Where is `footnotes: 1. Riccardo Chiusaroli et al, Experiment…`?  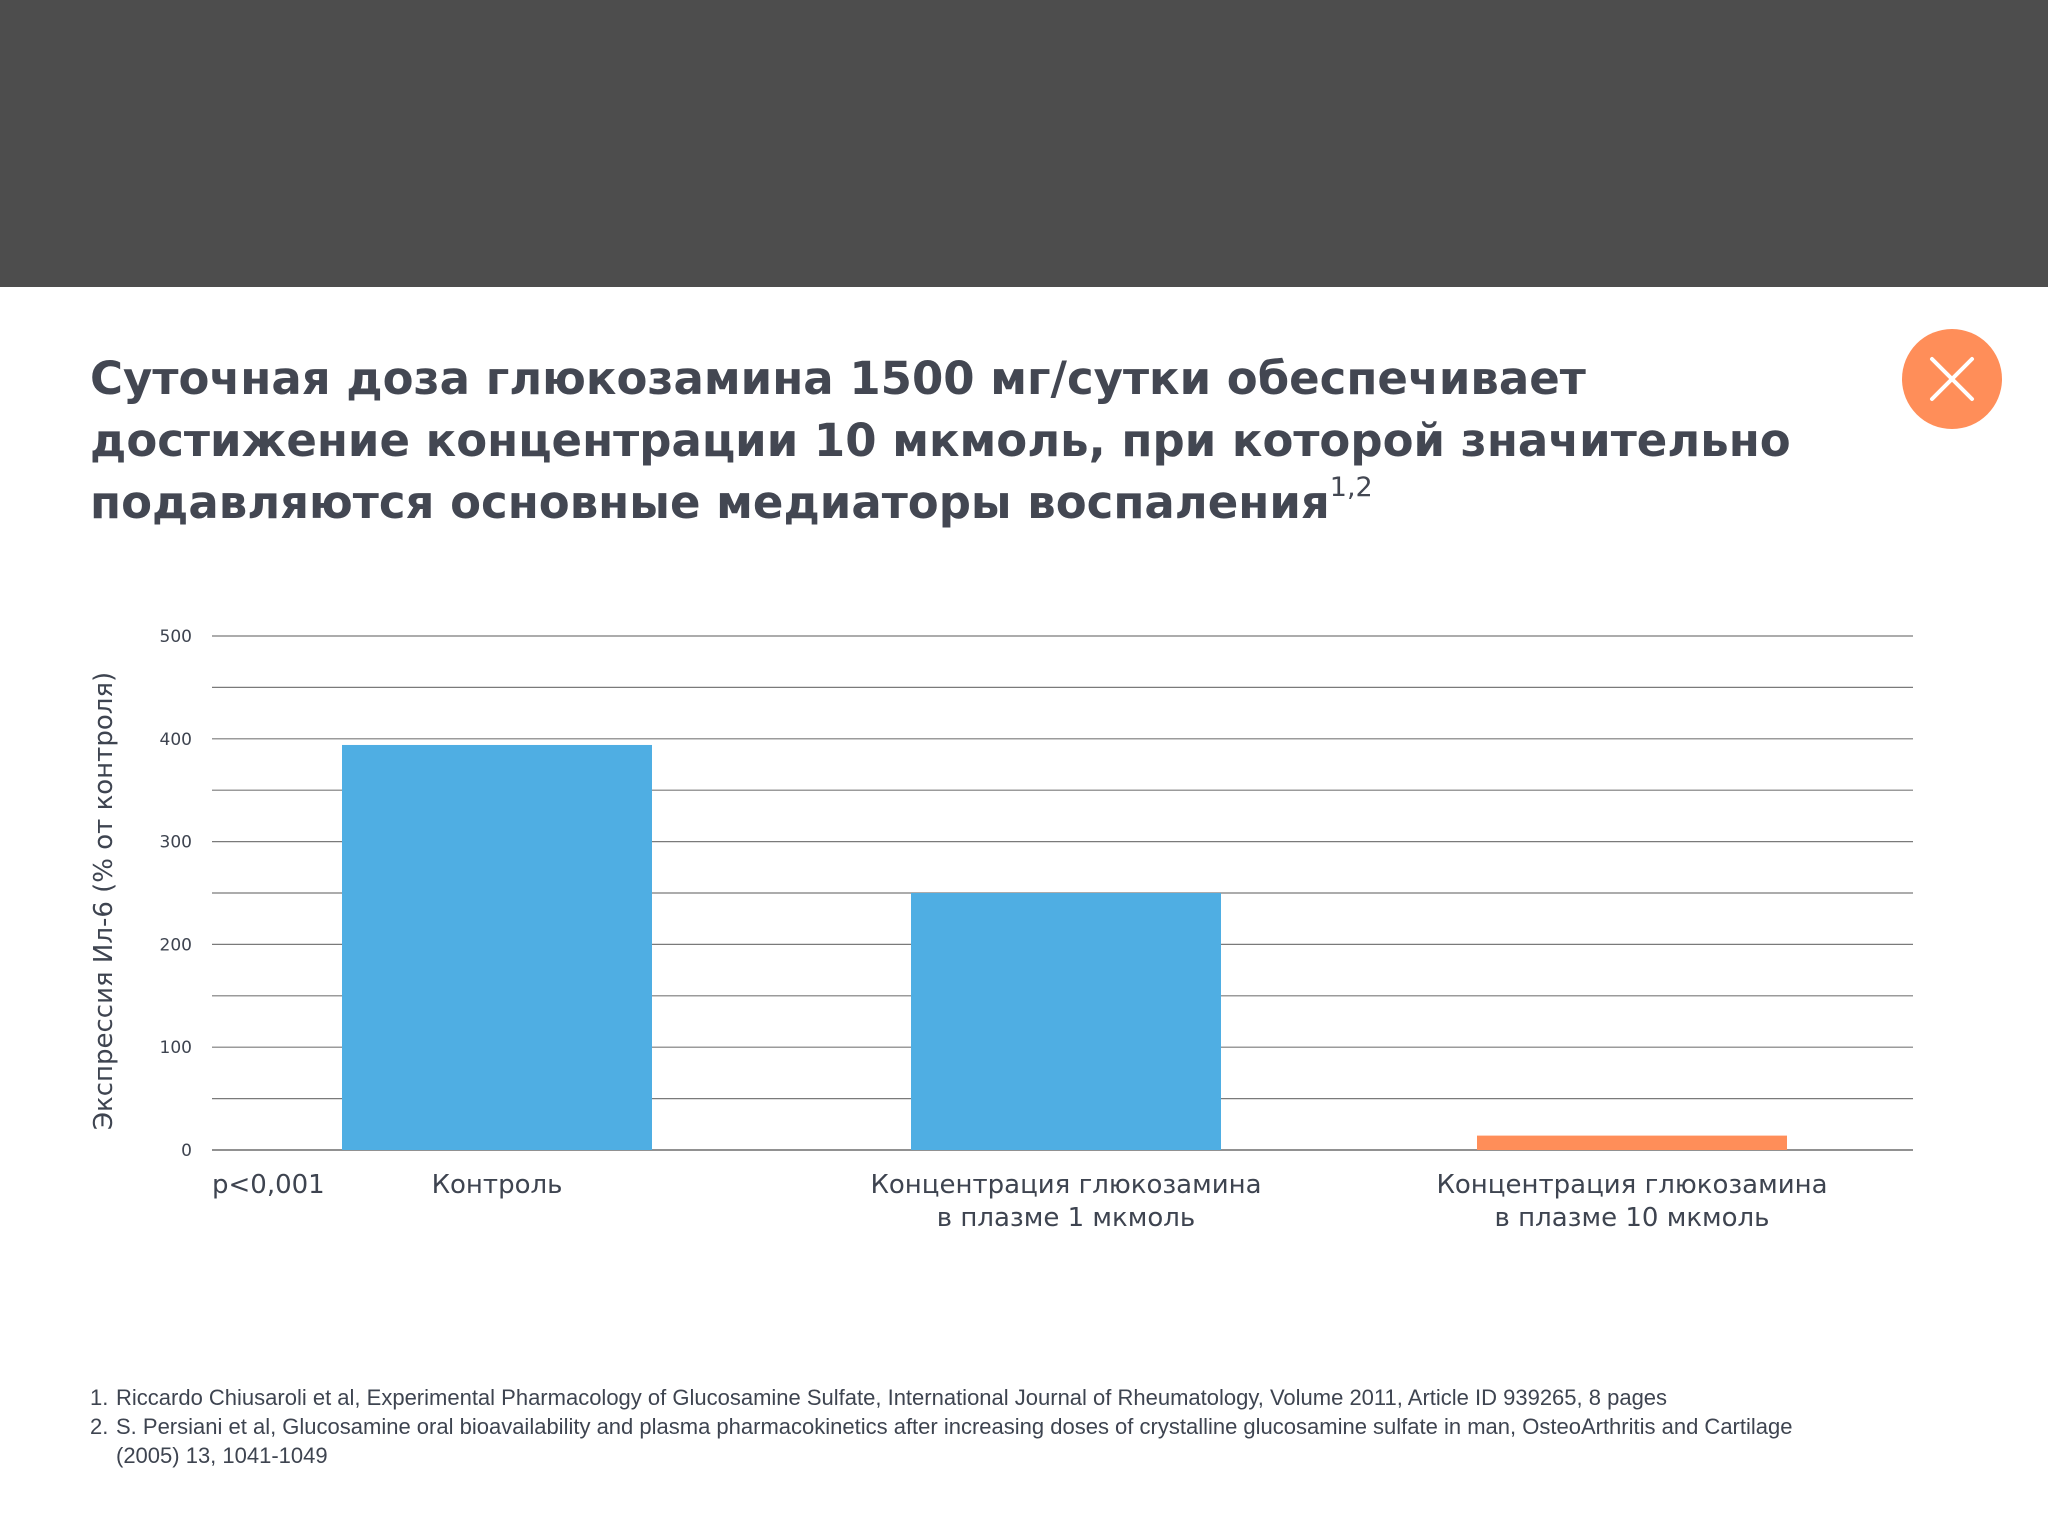 footnotes: 1. Riccardo Chiusaroli et al, Experiment… is located at coordinates (1040, 1426).